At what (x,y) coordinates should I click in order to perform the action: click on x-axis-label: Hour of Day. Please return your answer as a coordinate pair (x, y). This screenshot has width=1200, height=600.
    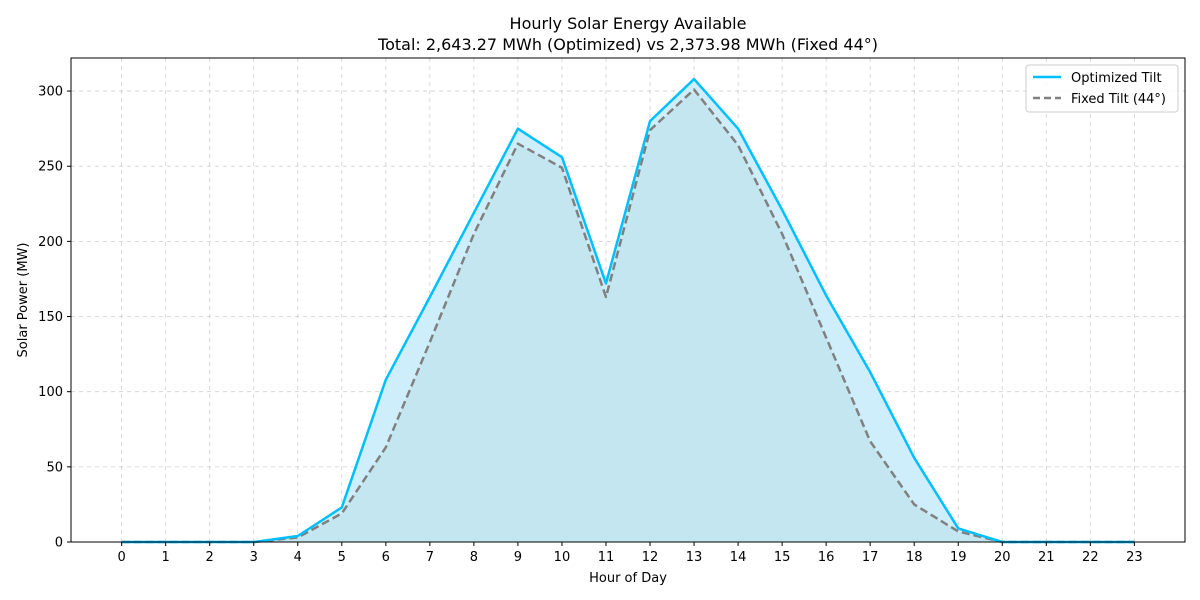
    Looking at the image, I should click on (628, 578).